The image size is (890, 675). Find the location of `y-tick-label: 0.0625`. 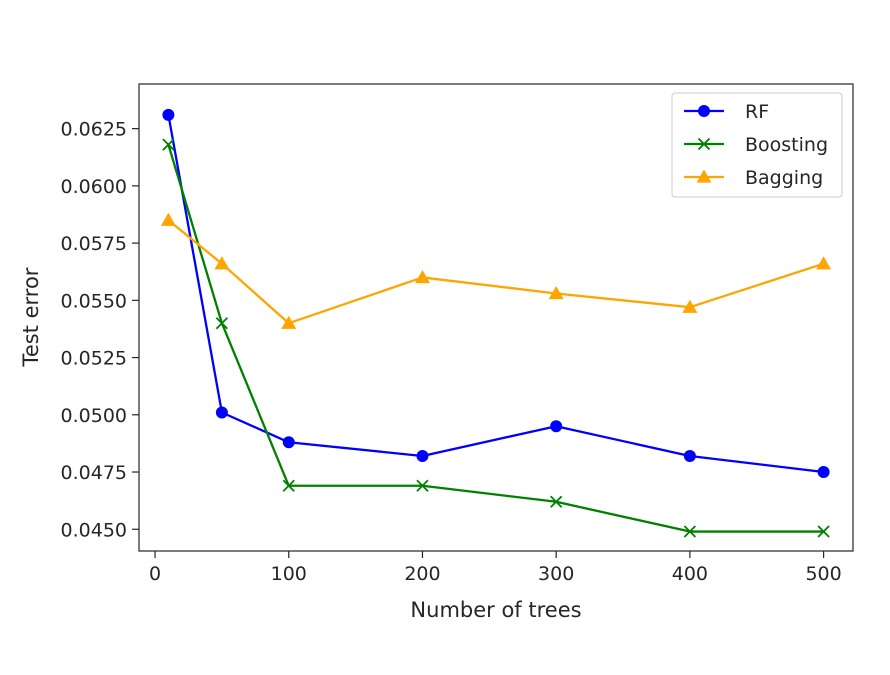

y-tick-label: 0.0625 is located at coordinates (94, 130).